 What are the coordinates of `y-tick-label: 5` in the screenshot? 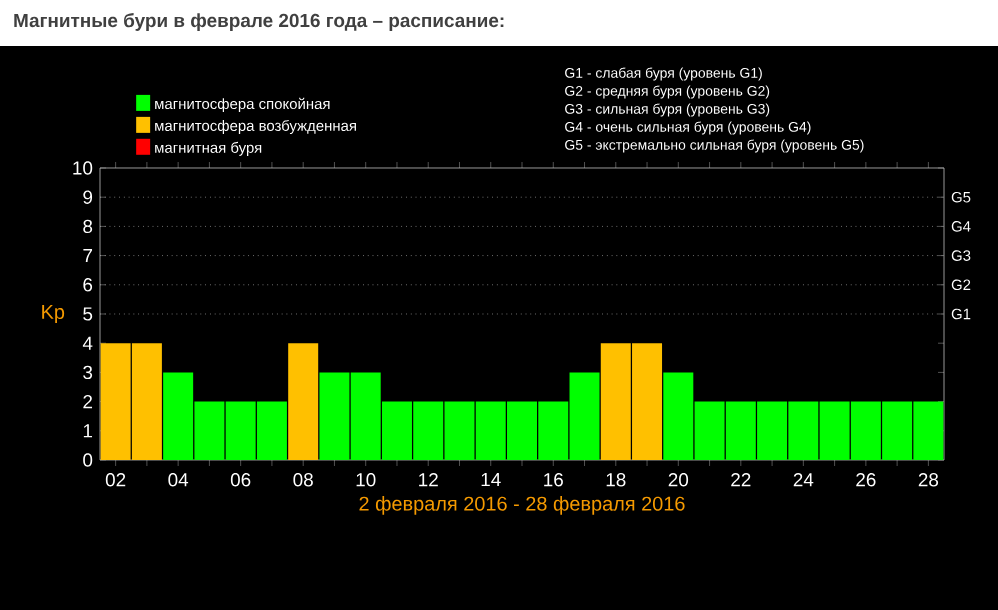 It's located at (88, 314).